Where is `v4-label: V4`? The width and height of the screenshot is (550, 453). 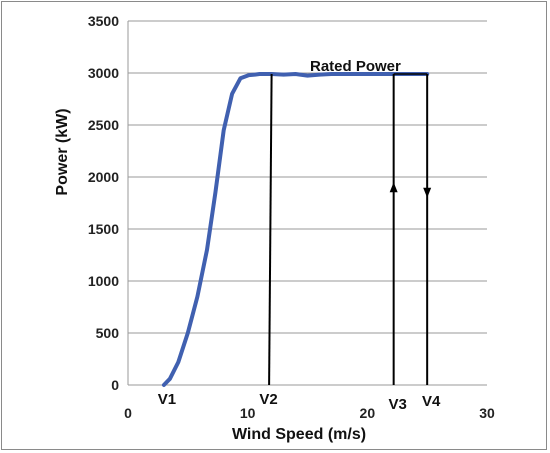 v4-label: V4 is located at coordinates (431, 401).